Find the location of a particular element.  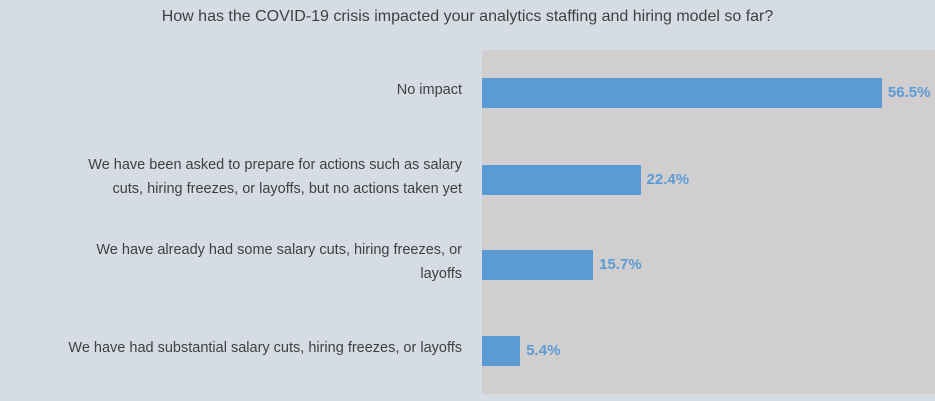

category-label-line: layoffs is located at coordinates (441, 274).